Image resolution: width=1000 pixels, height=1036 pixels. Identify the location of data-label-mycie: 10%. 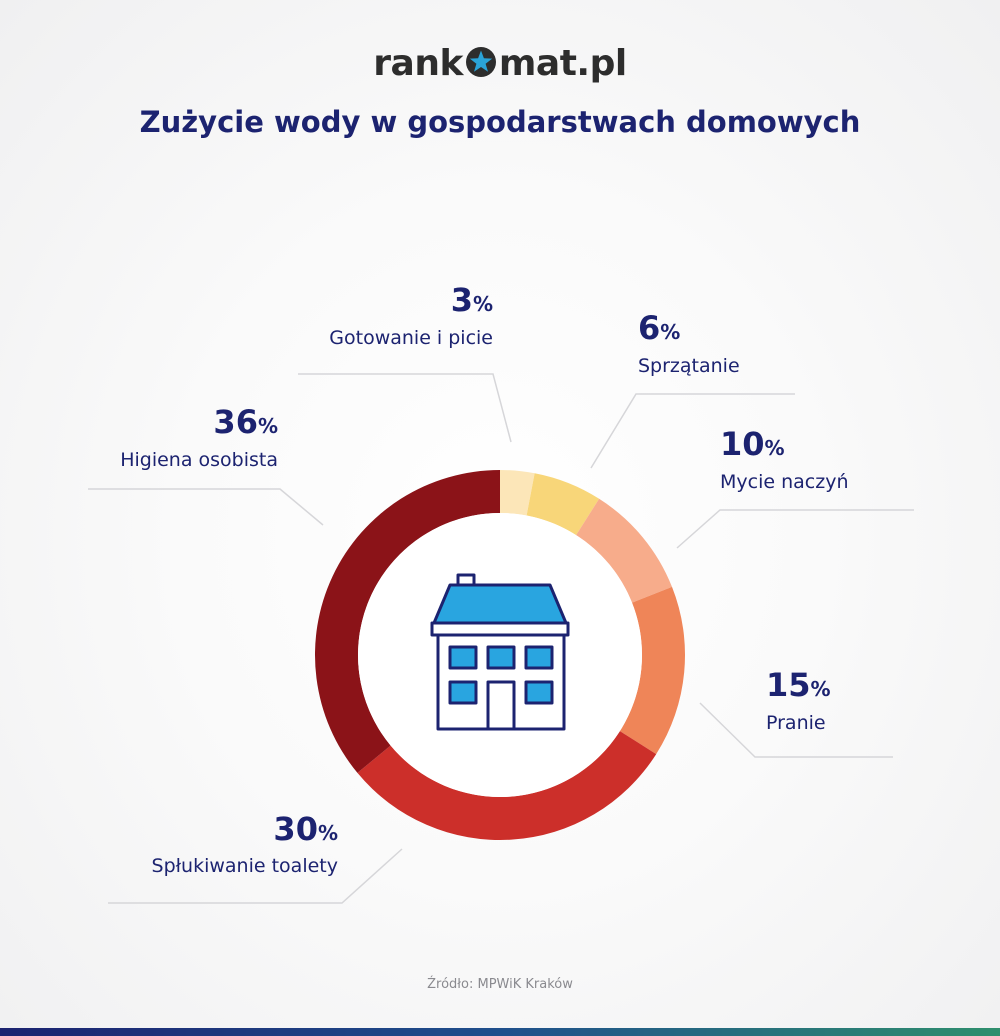
(752, 444).